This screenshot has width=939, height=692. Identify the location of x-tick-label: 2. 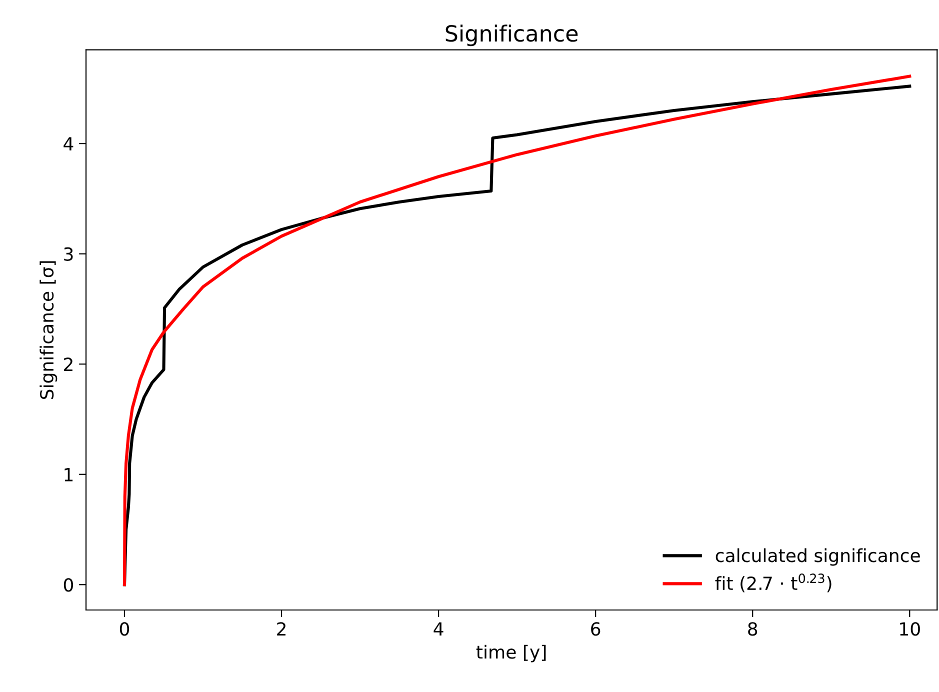
(281, 629).